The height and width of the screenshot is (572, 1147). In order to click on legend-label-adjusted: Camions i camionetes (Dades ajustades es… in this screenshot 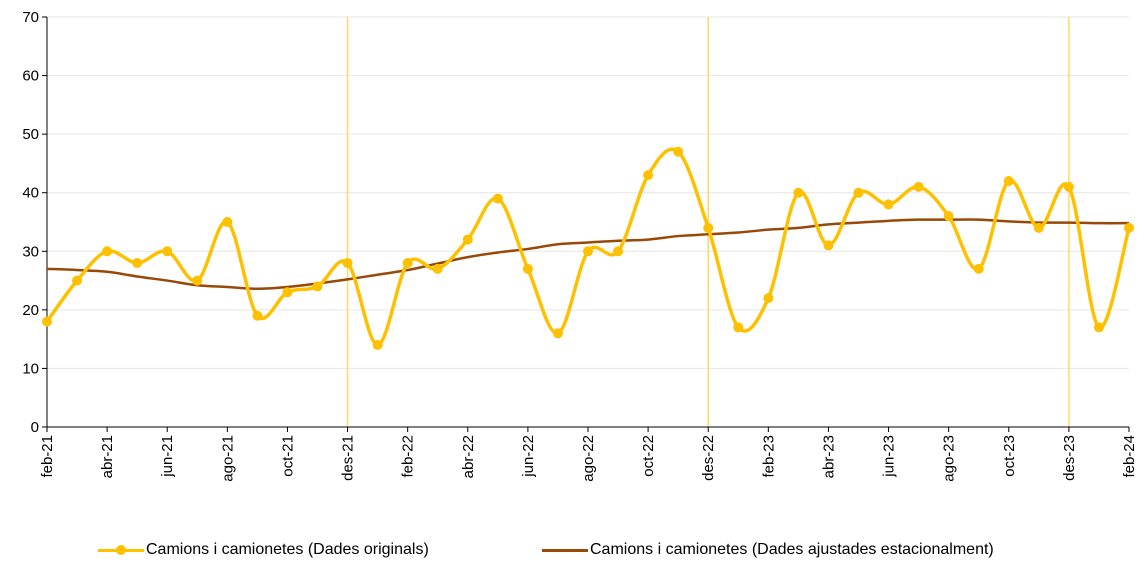, I will do `click(792, 549)`.